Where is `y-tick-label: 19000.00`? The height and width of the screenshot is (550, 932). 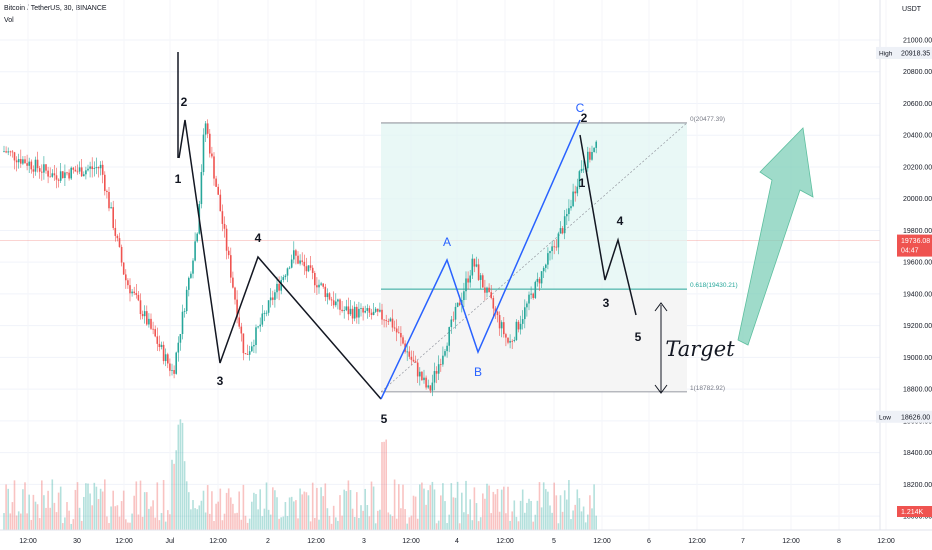
y-tick-label: 19000.00 is located at coordinates (917, 358).